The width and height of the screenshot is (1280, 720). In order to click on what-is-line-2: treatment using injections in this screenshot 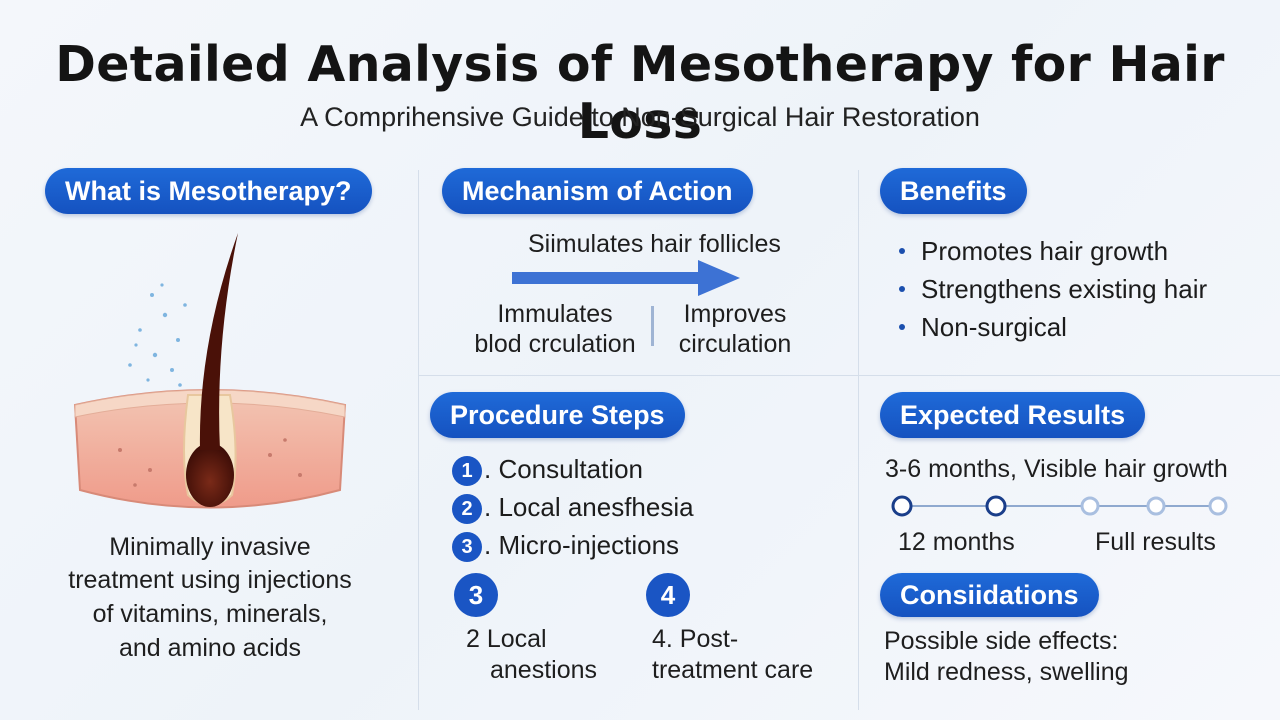, I will do `click(210, 580)`.